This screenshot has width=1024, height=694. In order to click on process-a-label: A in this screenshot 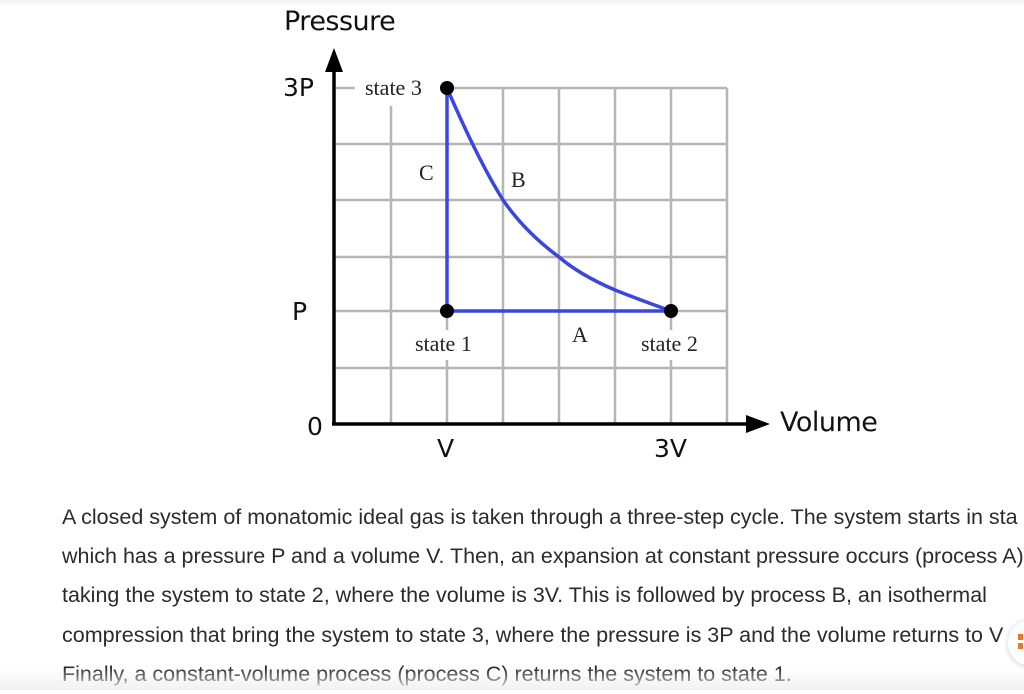, I will do `click(580, 334)`.